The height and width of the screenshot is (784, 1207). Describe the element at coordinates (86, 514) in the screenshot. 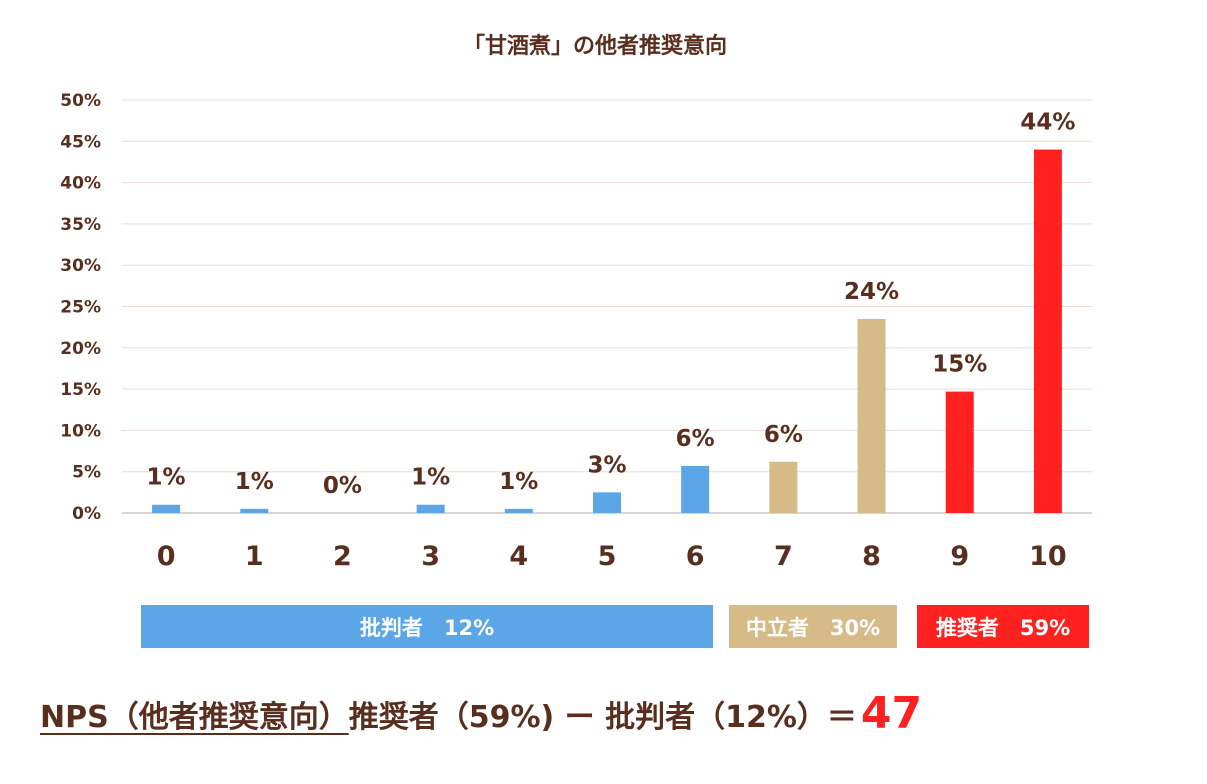

I see `y-tick-label: 0%` at that location.